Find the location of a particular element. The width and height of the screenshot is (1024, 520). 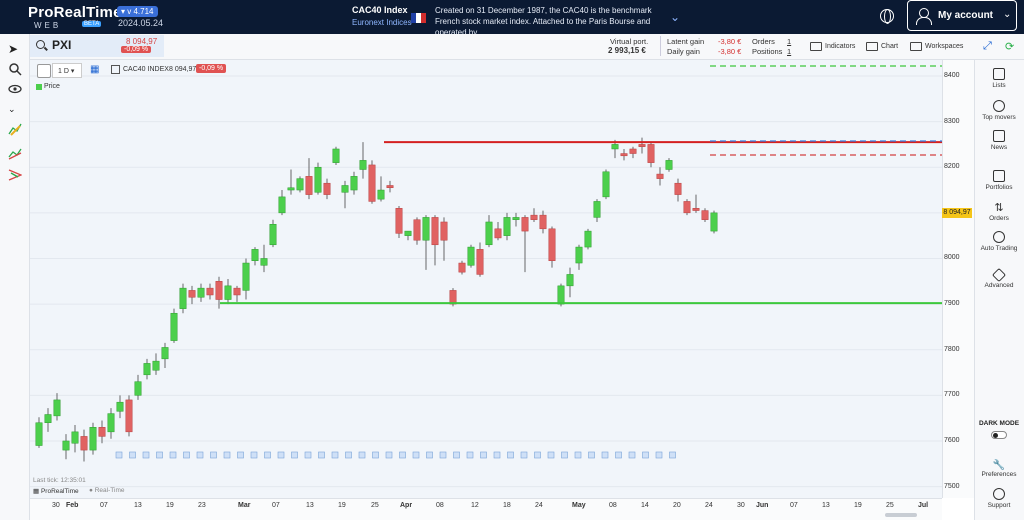

search-ticker: PXI is located at coordinates (62, 45).